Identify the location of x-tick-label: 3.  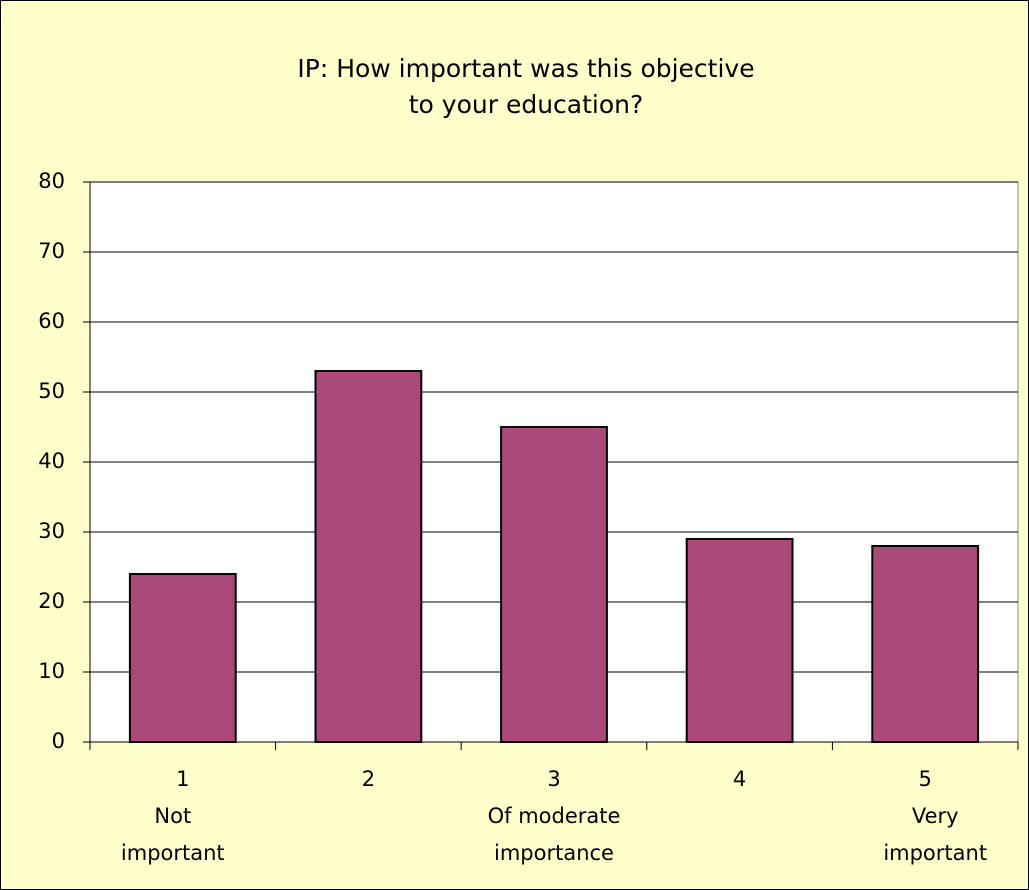
(553, 779).